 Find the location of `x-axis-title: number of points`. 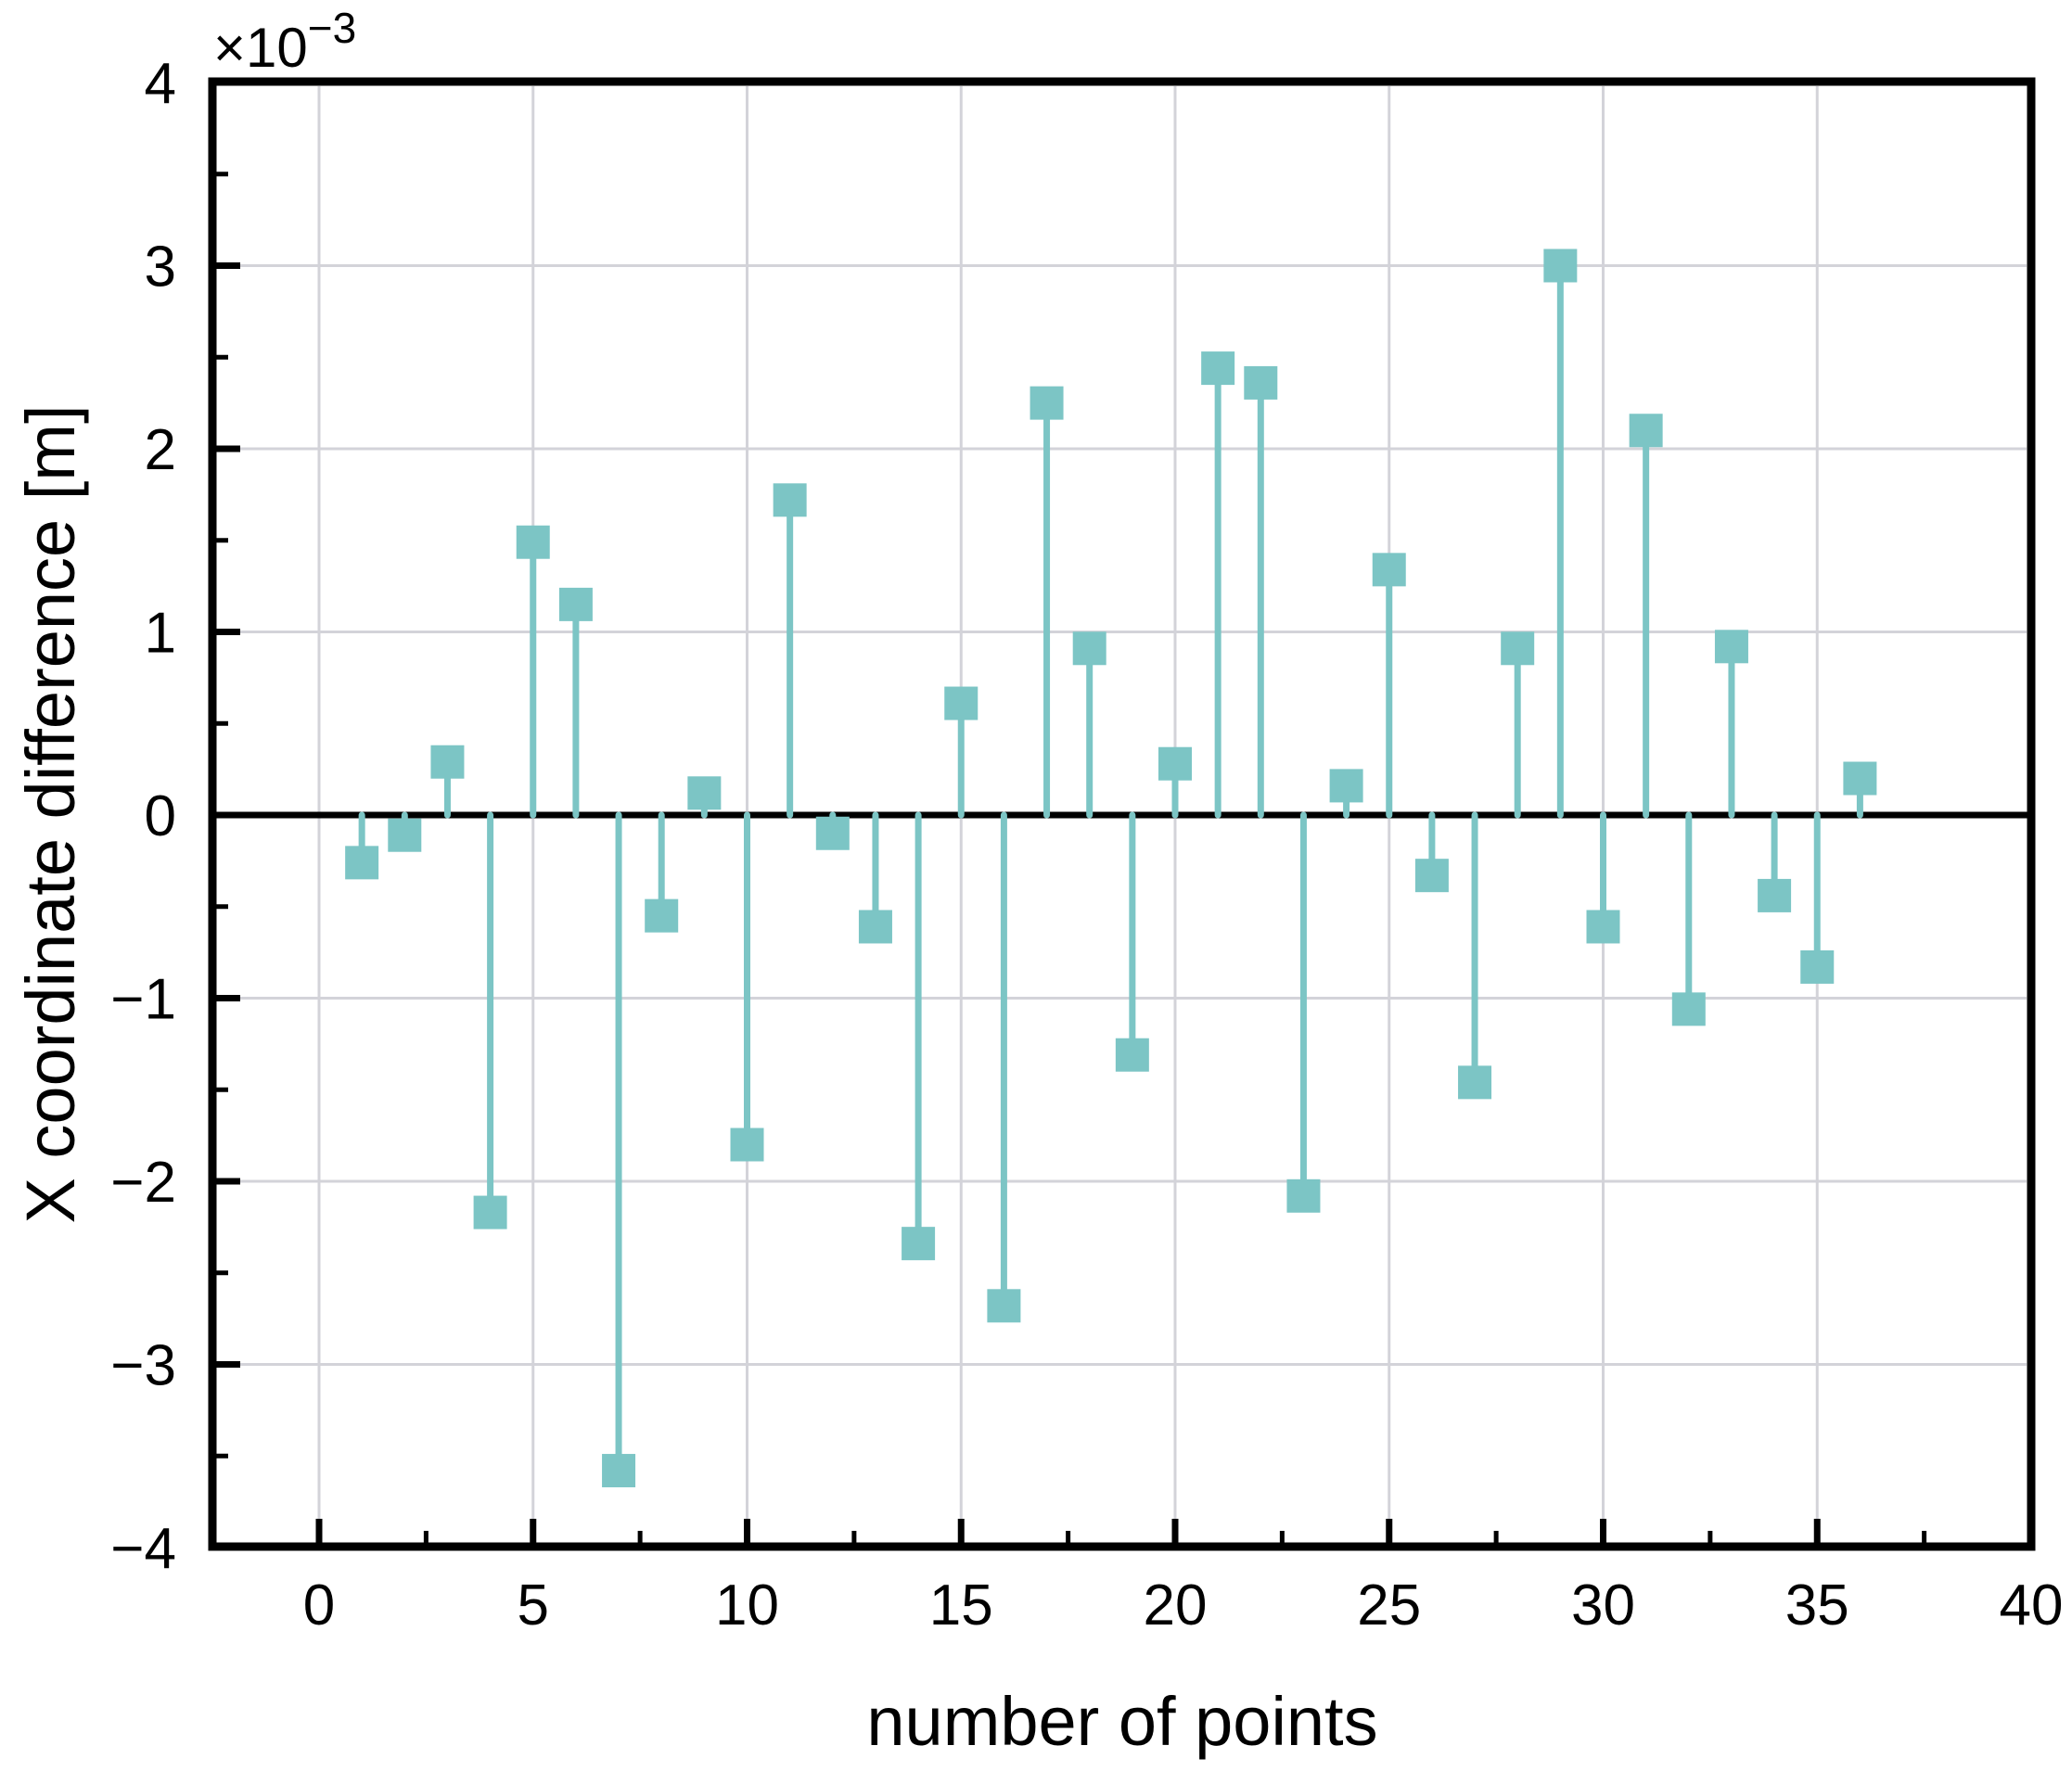

x-axis-title: number of points is located at coordinates (1121, 1721).